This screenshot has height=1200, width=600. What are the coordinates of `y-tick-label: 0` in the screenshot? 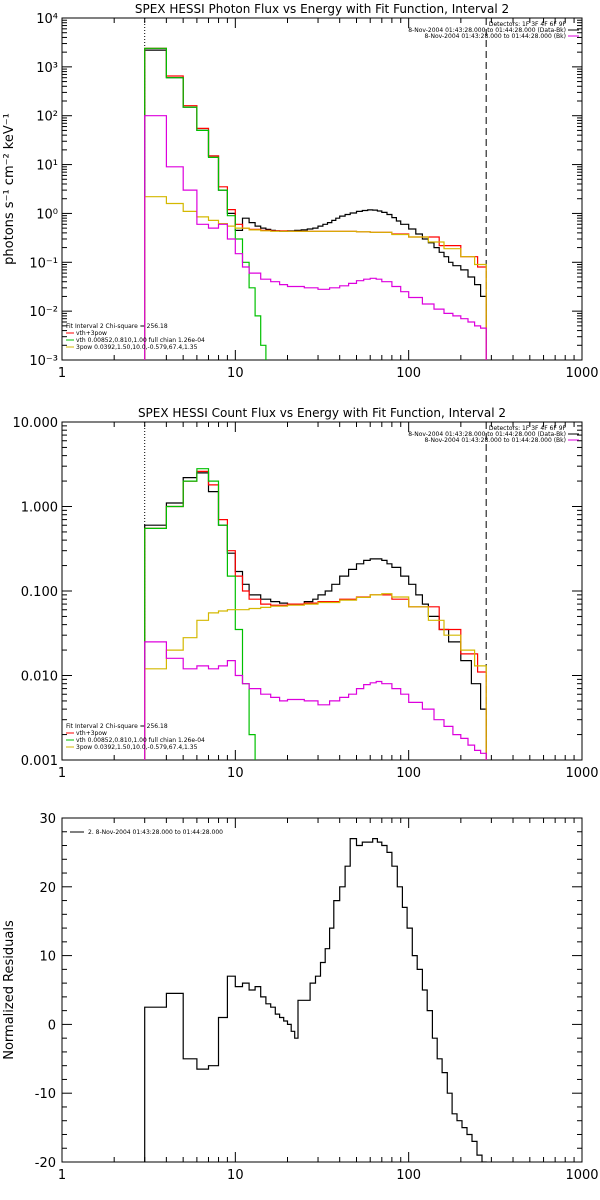 It's located at (52, 1025).